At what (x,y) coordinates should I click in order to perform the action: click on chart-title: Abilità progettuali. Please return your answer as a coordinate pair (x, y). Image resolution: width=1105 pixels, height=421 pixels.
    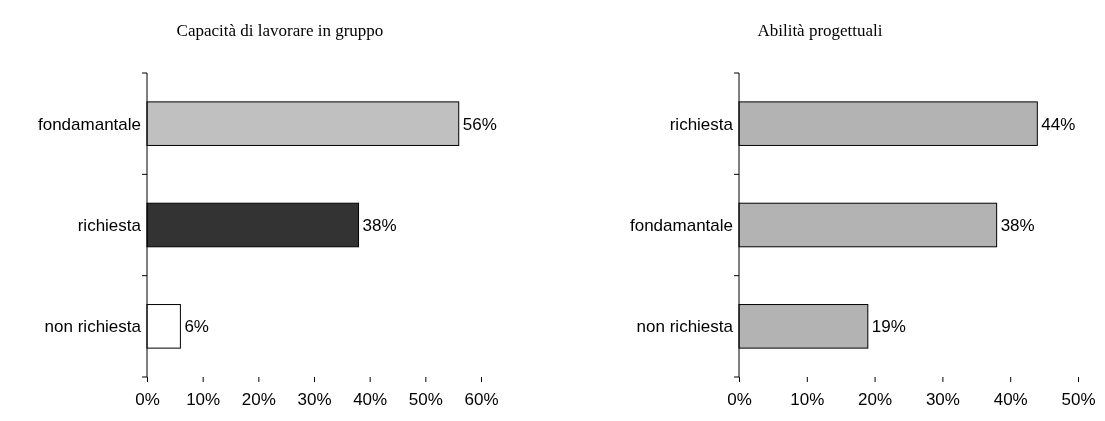
    Looking at the image, I should click on (820, 30).